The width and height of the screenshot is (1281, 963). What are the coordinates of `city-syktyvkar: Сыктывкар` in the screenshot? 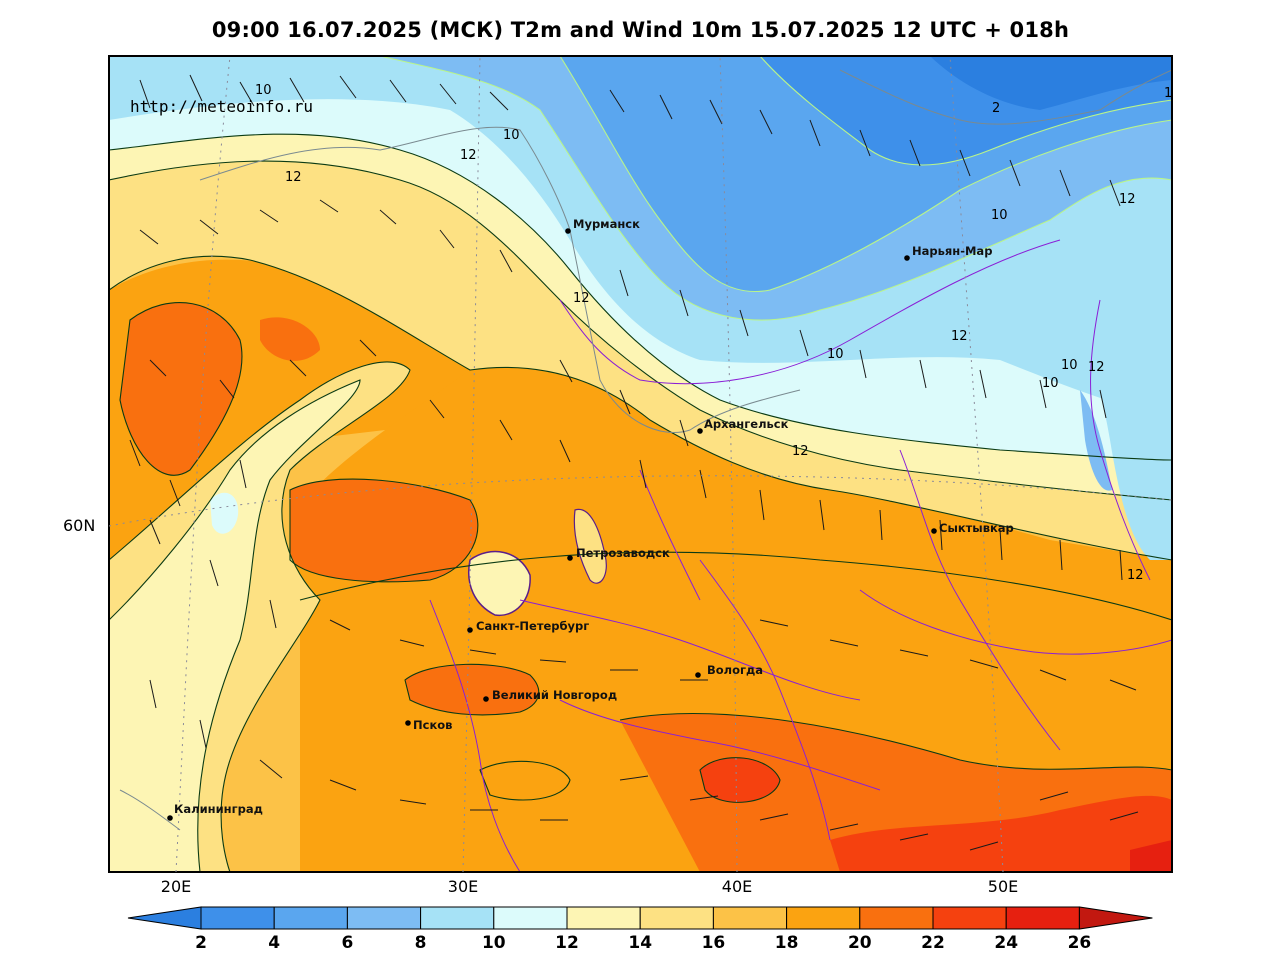 It's located at (972, 528).